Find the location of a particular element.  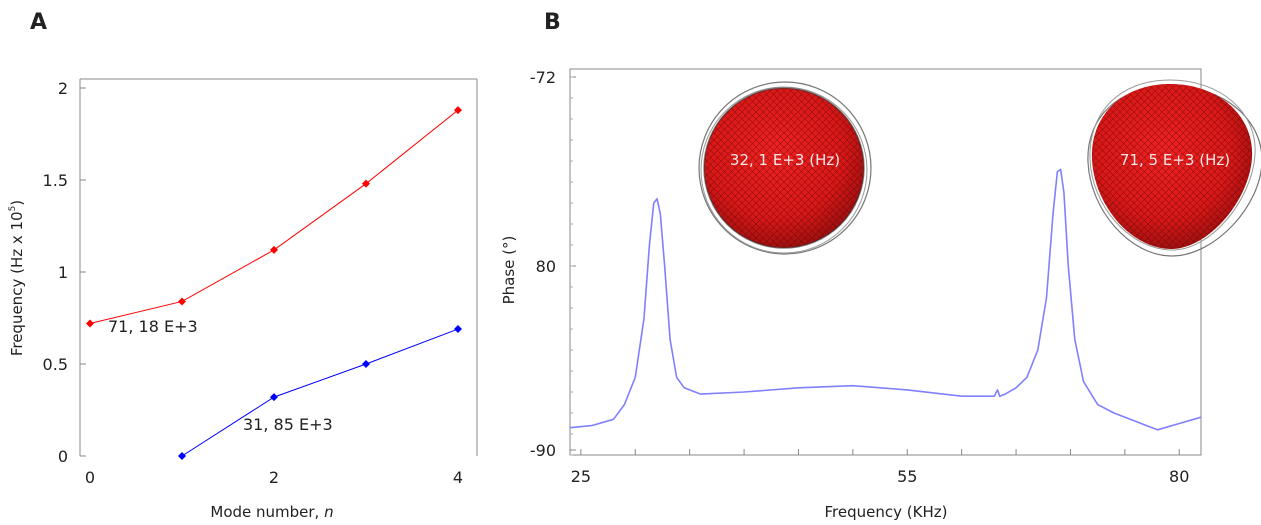

chart-a-xtick-label: 2 is located at coordinates (274, 477).